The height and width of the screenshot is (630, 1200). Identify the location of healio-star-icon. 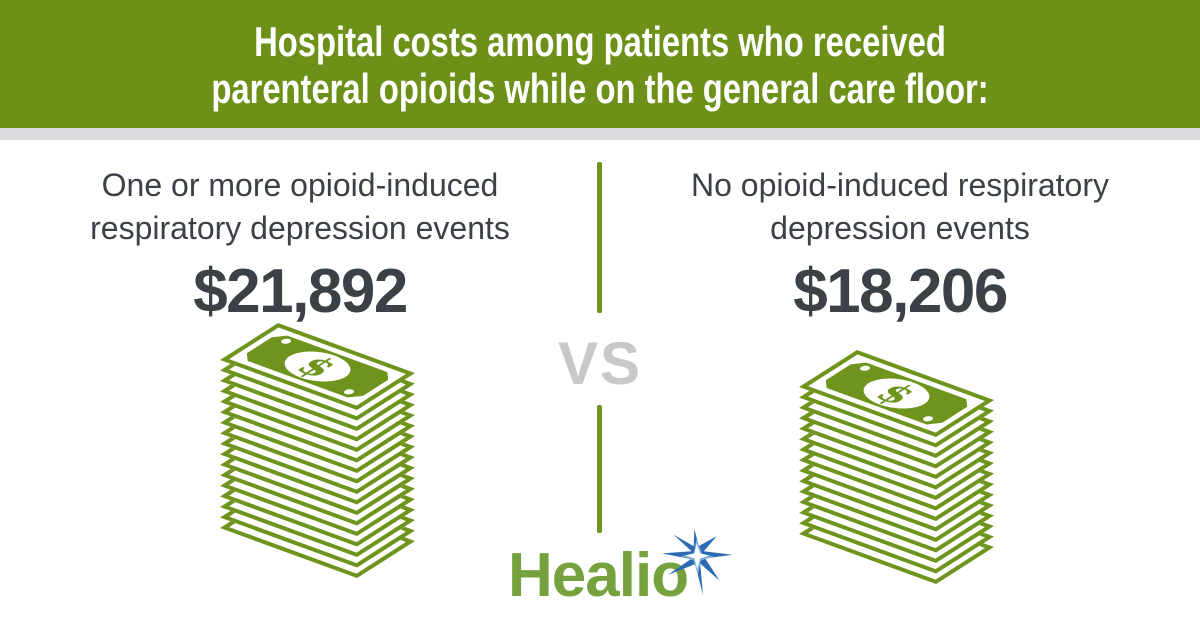
(697, 562).